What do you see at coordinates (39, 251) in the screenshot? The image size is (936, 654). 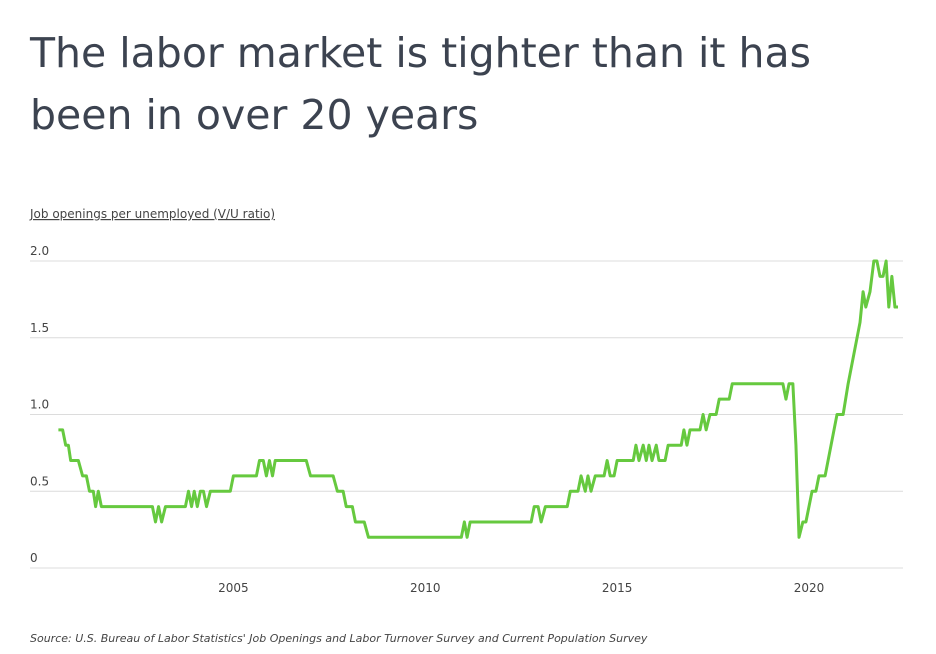 I see `y-tick-label: 2.0` at bounding box center [39, 251].